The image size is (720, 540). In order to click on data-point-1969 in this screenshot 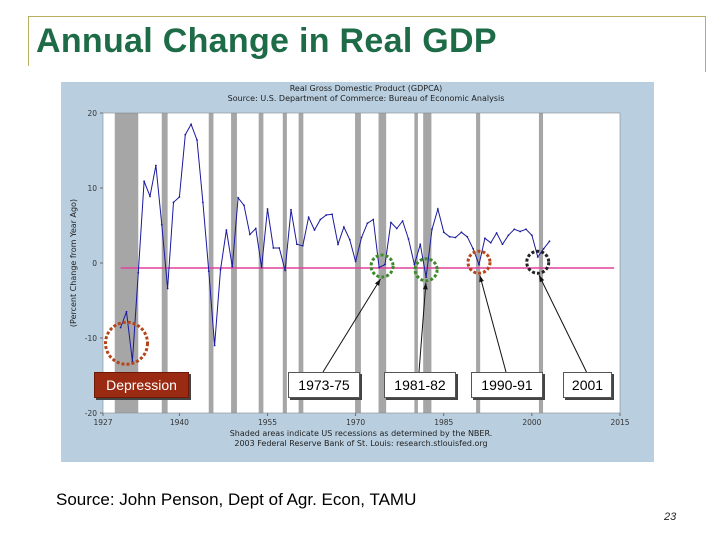, I will do `click(349, 239)`.